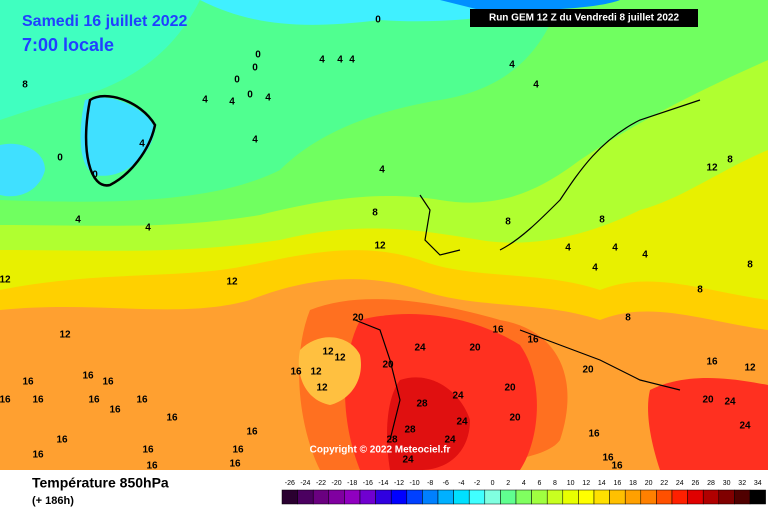 This screenshot has width=768, height=512. What do you see at coordinates (508, 483) in the screenshot?
I see `scale-label: 2` at bounding box center [508, 483].